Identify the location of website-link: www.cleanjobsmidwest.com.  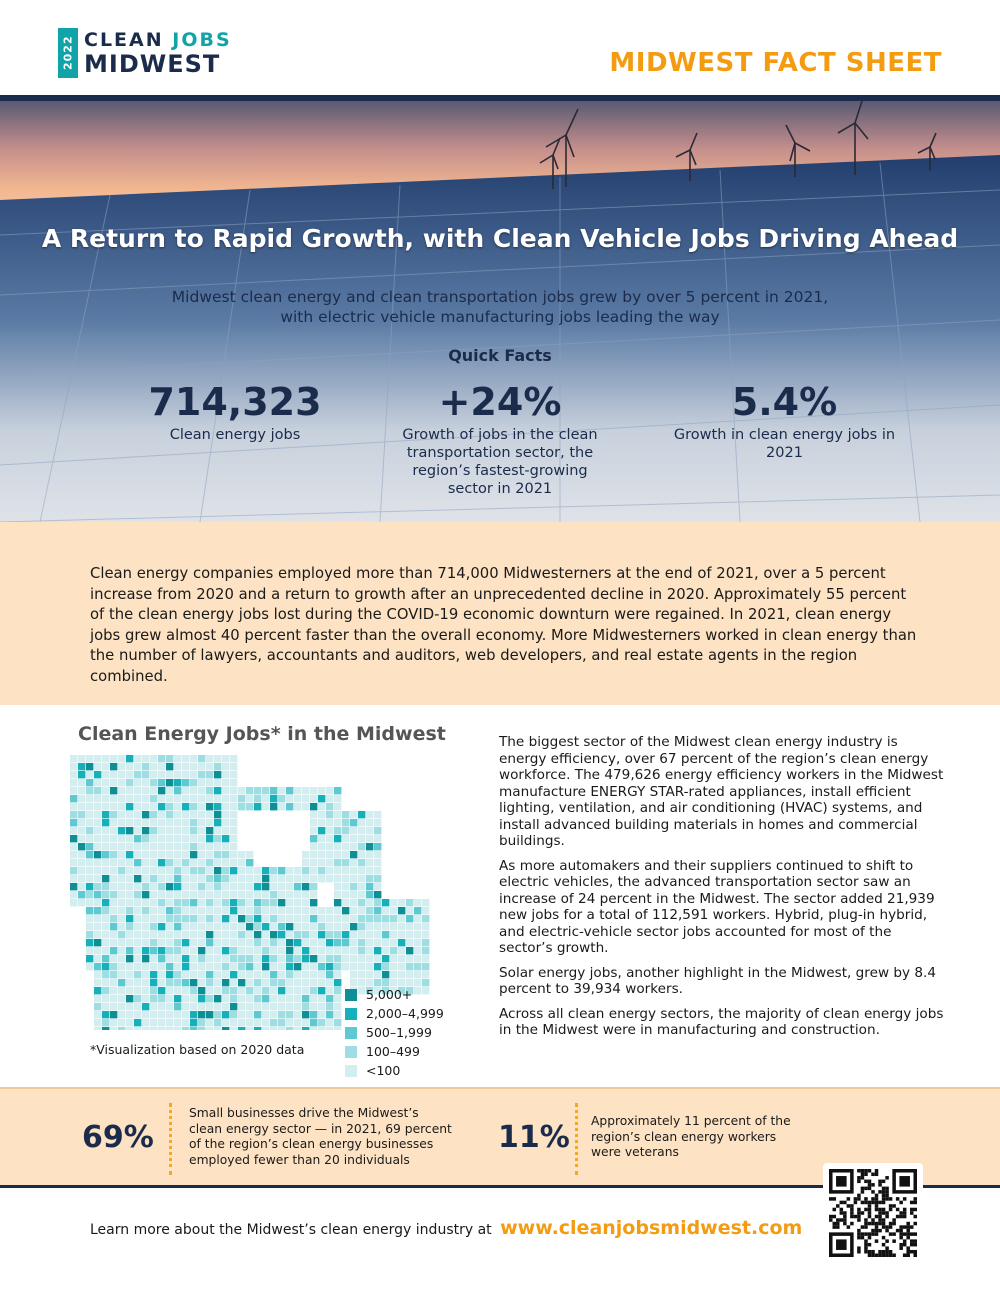
(651, 1228).